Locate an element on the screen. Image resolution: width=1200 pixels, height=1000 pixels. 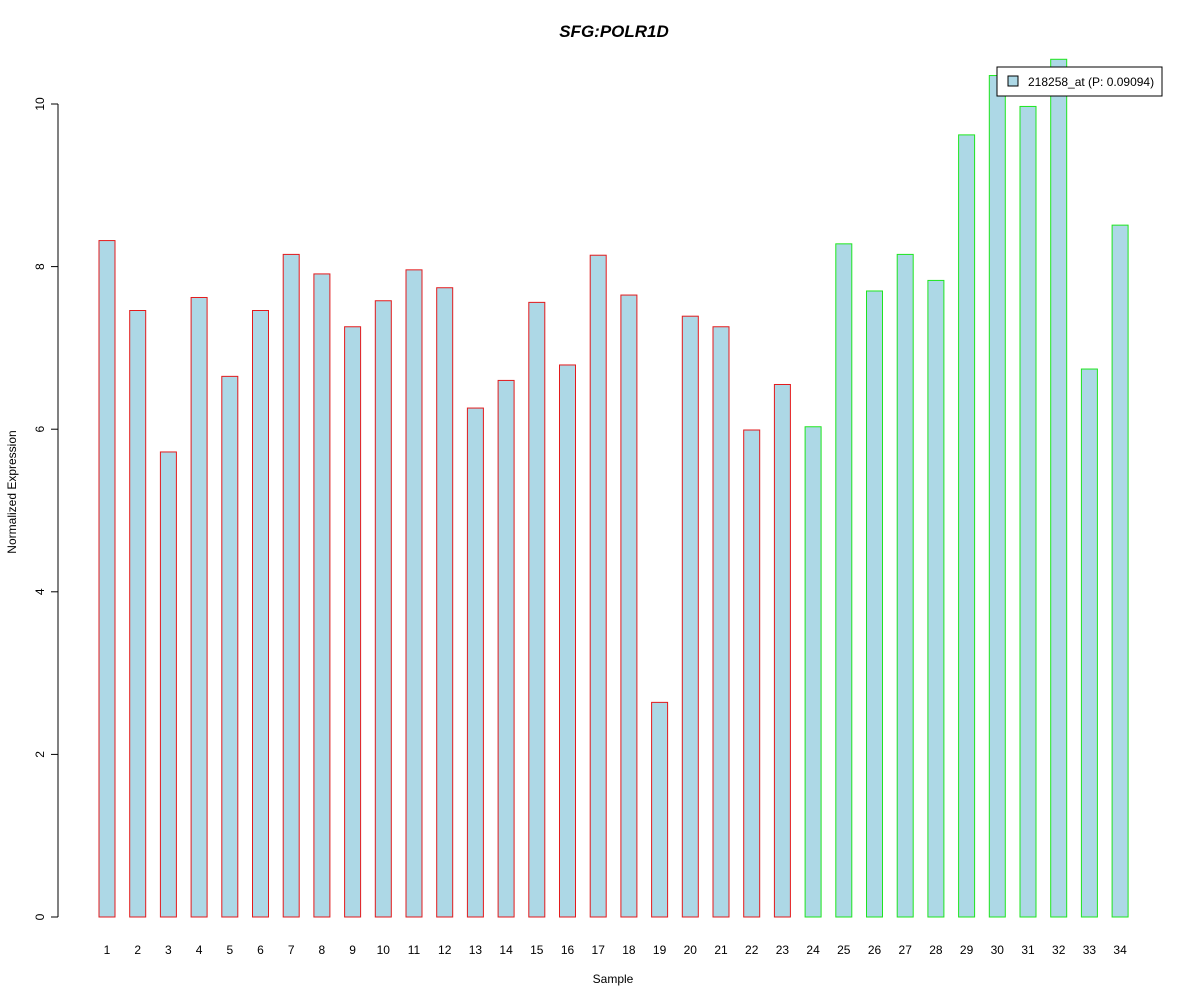
y-tick-label: 0 is located at coordinates (40, 916).